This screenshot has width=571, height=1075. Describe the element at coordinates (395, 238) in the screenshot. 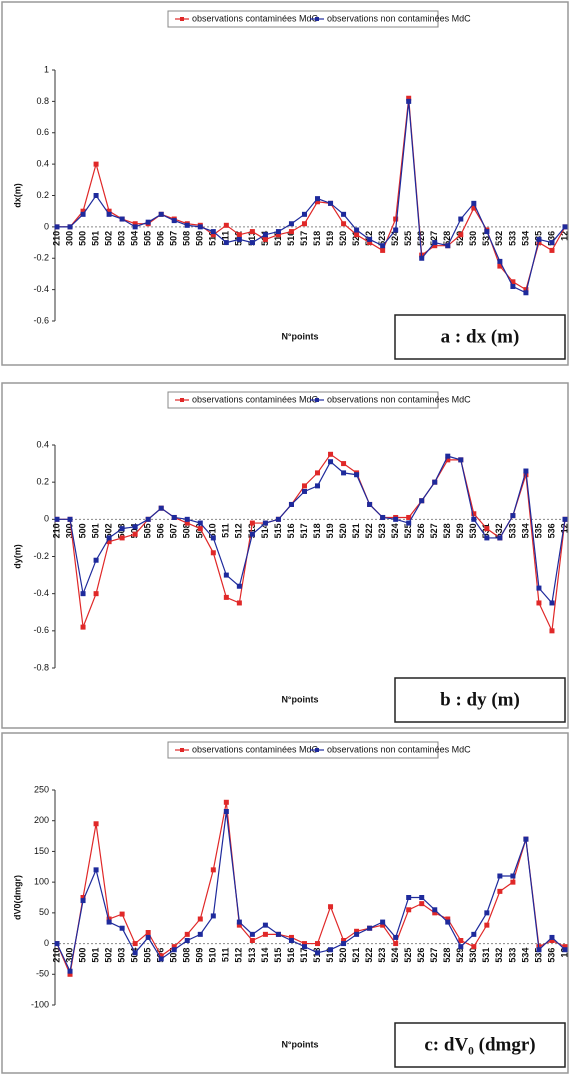

I see `x-tick-label: 524` at that location.